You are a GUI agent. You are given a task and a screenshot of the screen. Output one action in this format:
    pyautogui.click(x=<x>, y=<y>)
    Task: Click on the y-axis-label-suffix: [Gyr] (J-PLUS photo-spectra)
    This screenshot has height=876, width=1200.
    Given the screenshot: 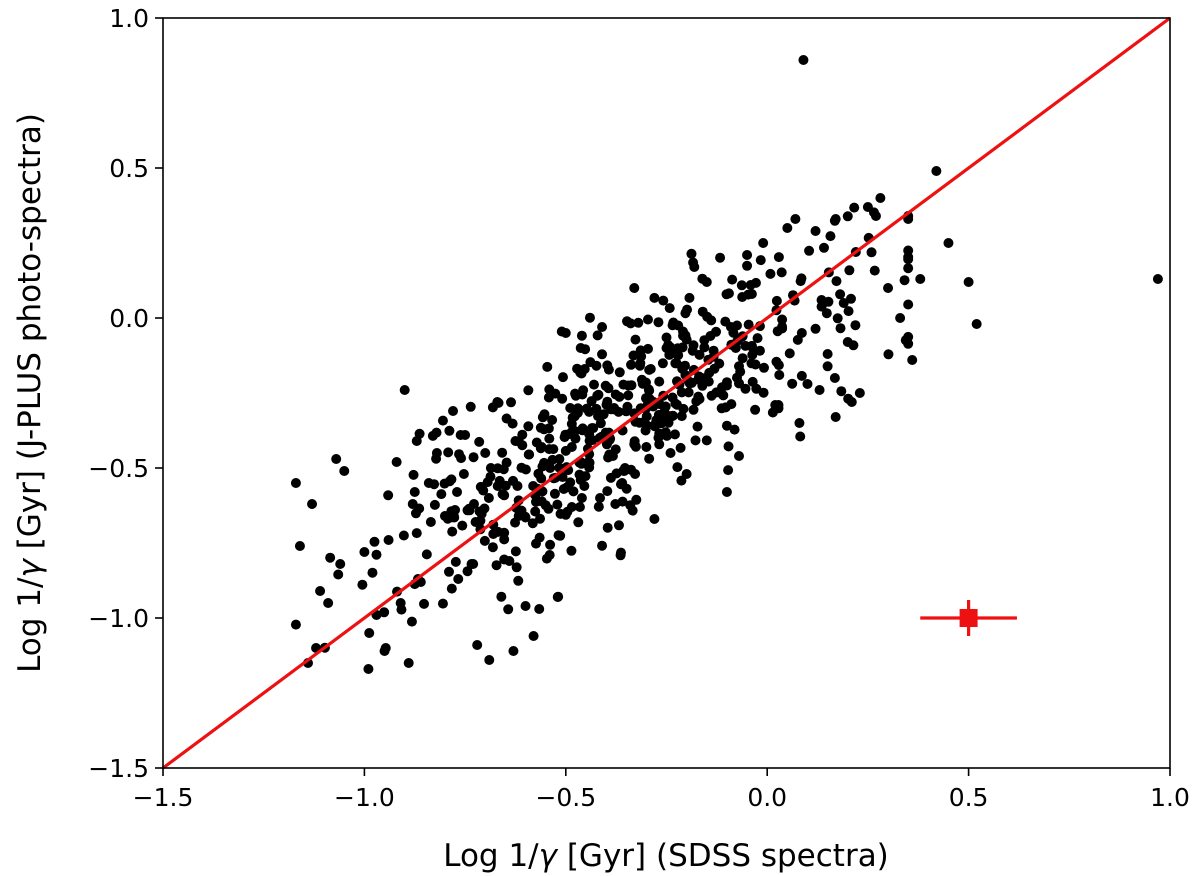 What is the action you would take?
    pyautogui.click(x=30, y=336)
    